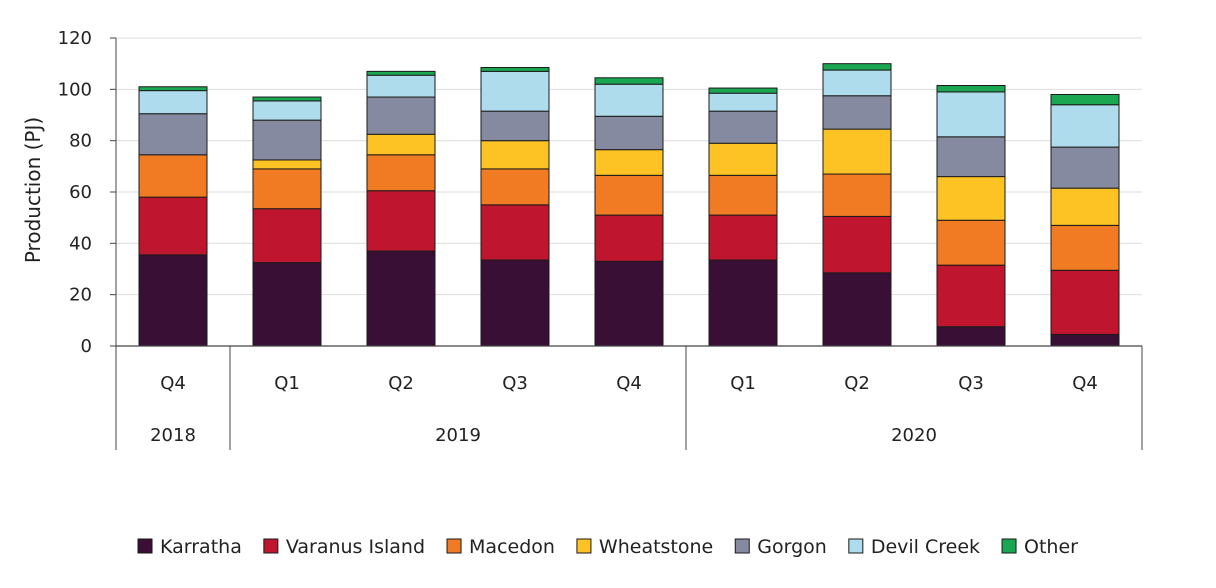  What do you see at coordinates (1051, 547) in the screenshot?
I see `legend-label: Other` at bounding box center [1051, 547].